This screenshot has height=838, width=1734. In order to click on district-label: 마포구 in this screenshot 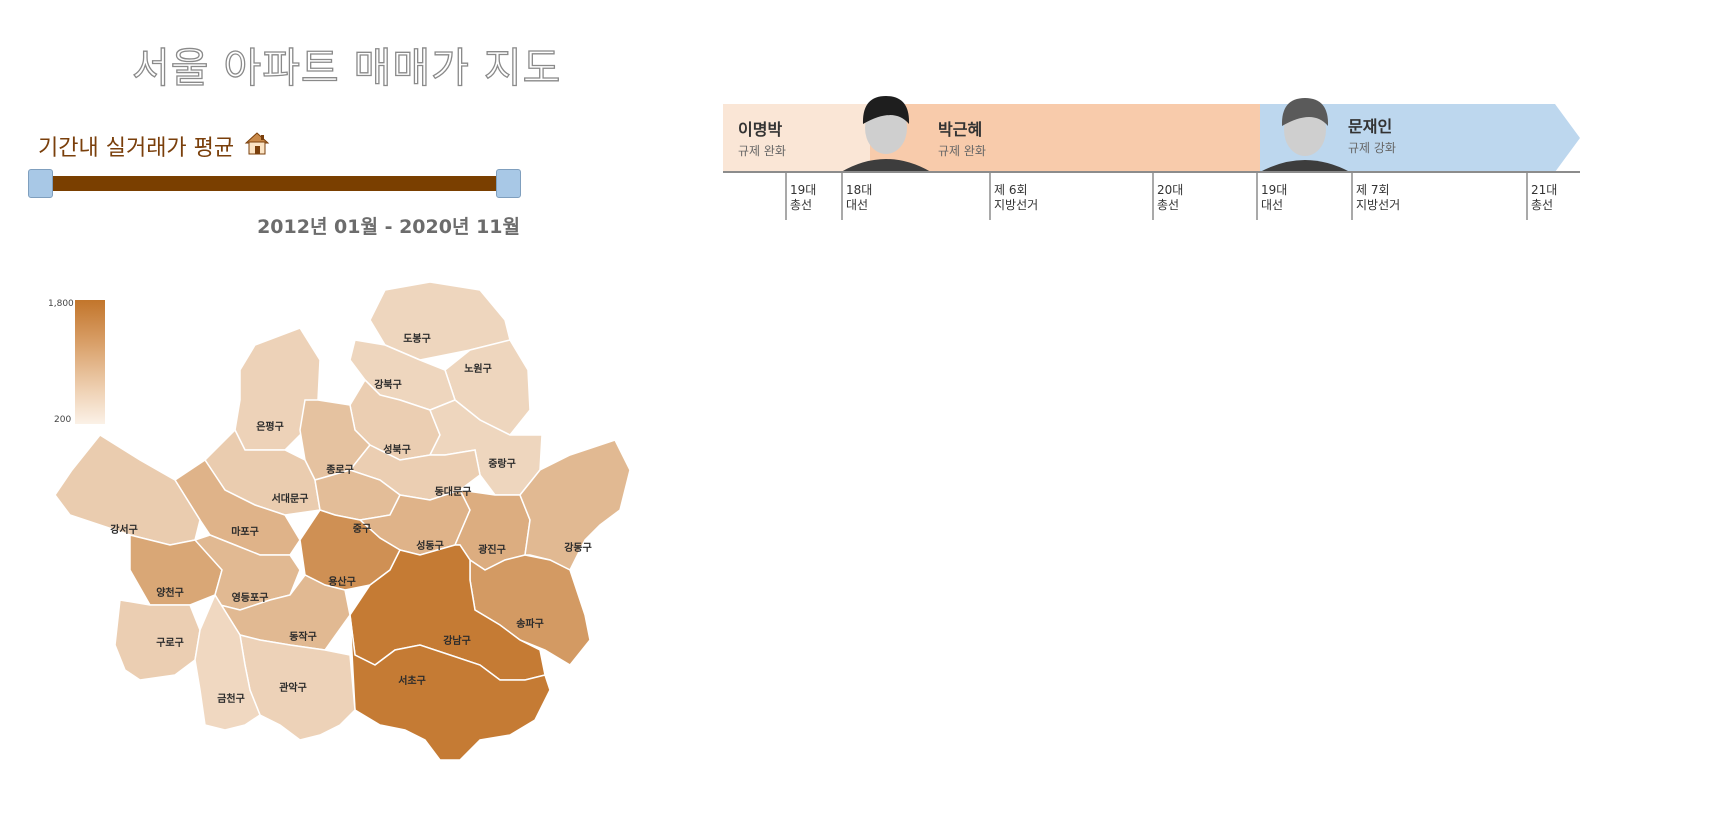, I will do `click(245, 531)`.